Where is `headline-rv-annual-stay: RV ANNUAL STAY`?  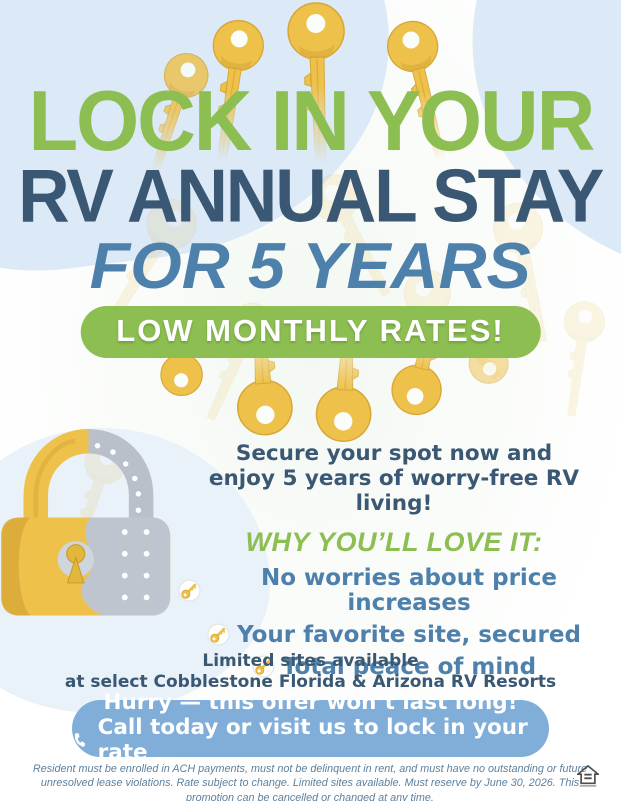
headline-rv-annual-stay: RV ANNUAL STAY is located at coordinates (311, 196).